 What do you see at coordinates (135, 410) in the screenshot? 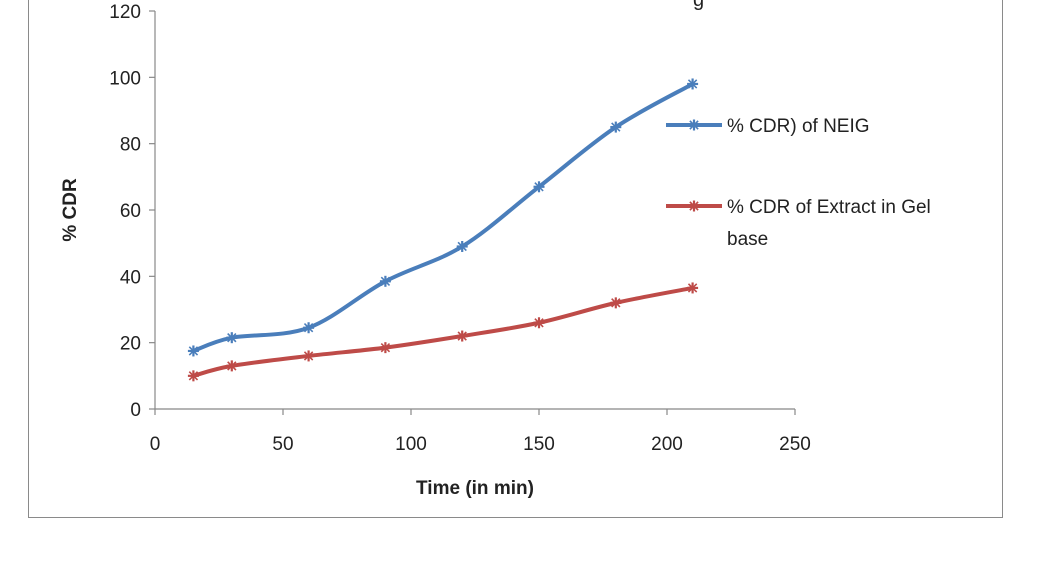
I see `y-tick-label: 0` at bounding box center [135, 410].